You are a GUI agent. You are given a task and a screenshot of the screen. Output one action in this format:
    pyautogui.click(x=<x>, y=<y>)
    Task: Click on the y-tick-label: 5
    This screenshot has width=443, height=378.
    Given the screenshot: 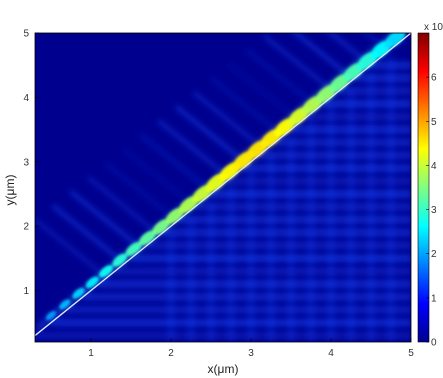 What is the action you would take?
    pyautogui.click(x=26, y=34)
    